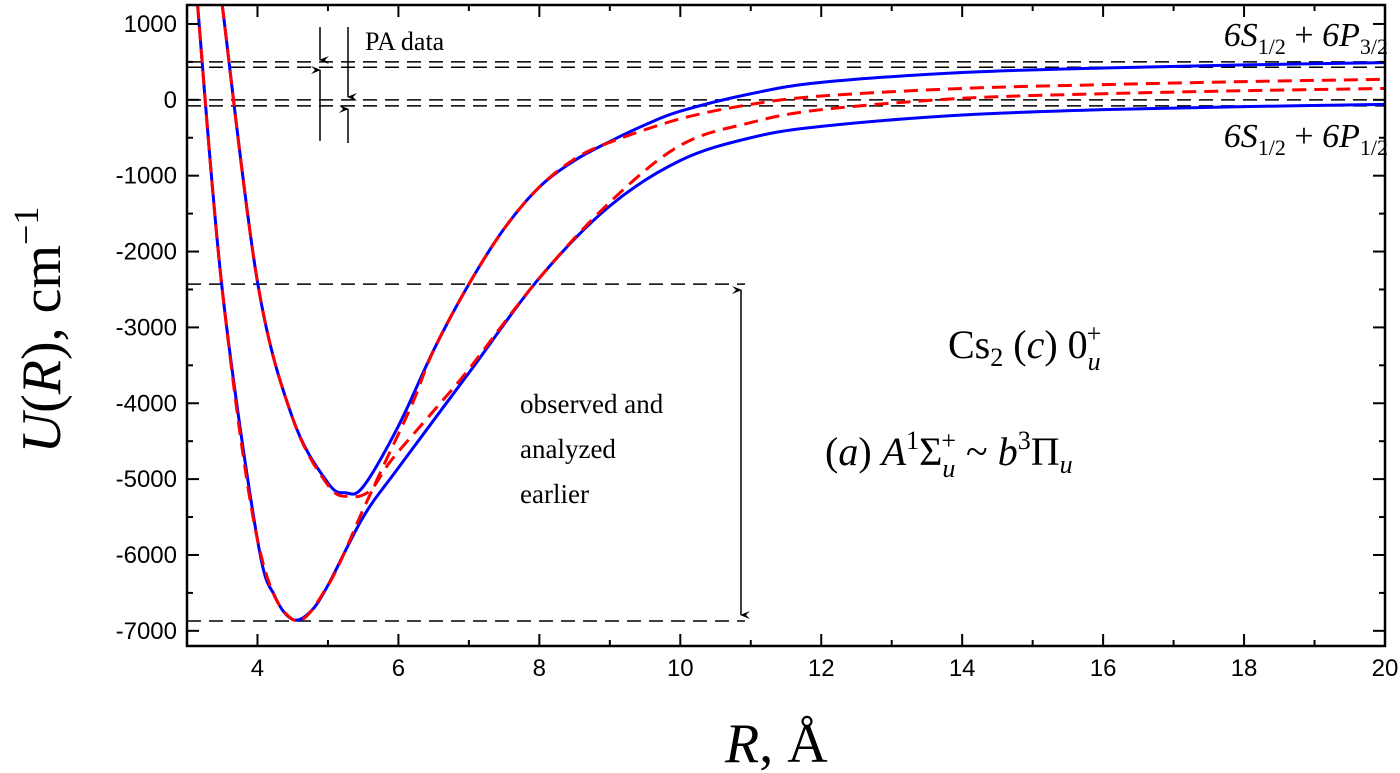  What do you see at coordinates (398, 668) in the screenshot?
I see `x-tick-label: 6` at bounding box center [398, 668].